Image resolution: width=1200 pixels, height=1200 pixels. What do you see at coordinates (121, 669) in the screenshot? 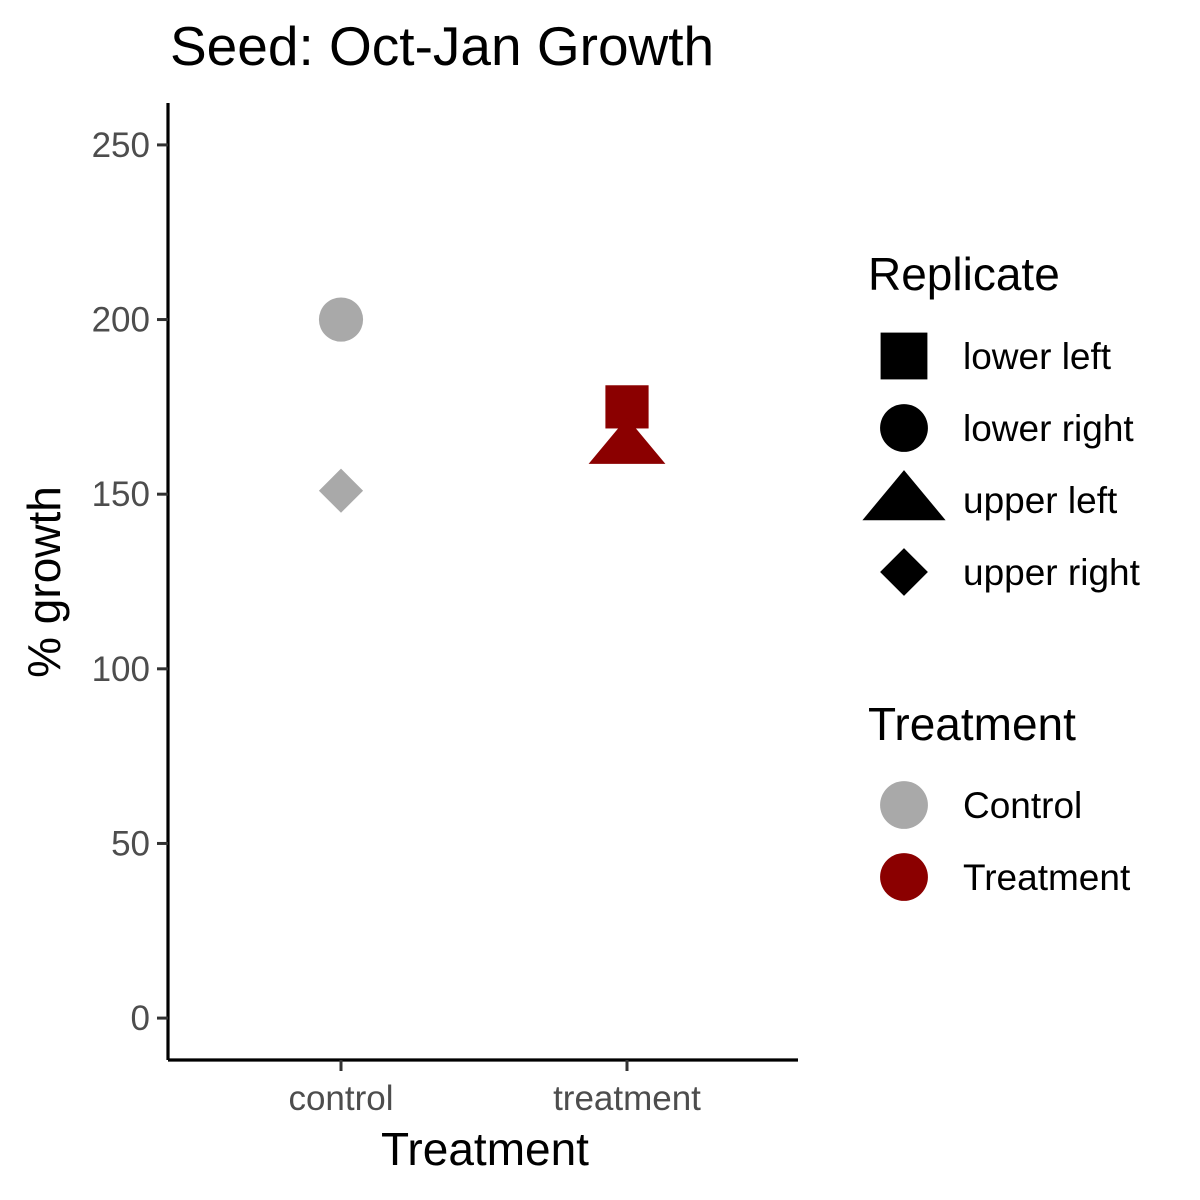
I see `y-tick-label: 100` at bounding box center [121, 669].